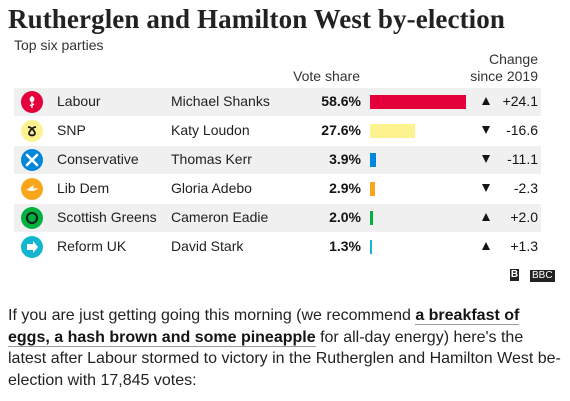  Describe the element at coordinates (210, 130) in the screenshot. I see `candidate-name: Katy Loudon` at that location.